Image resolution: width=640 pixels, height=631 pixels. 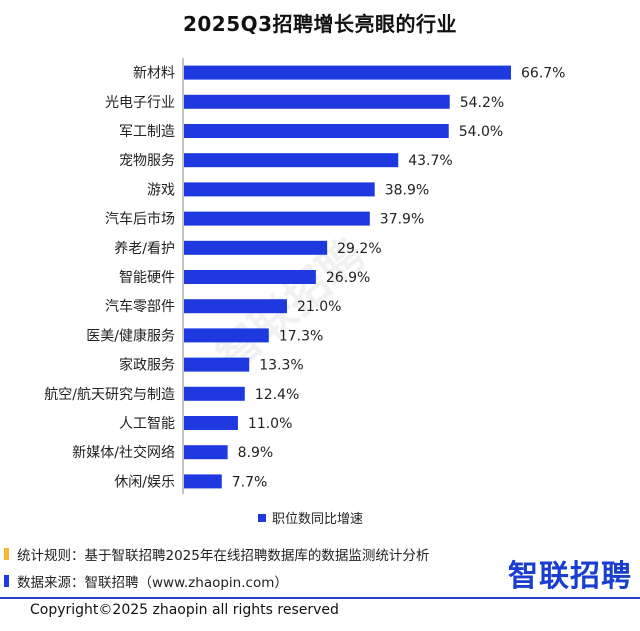 What do you see at coordinates (147, 132) in the screenshot?
I see `category-label: 军工制造` at bounding box center [147, 132].